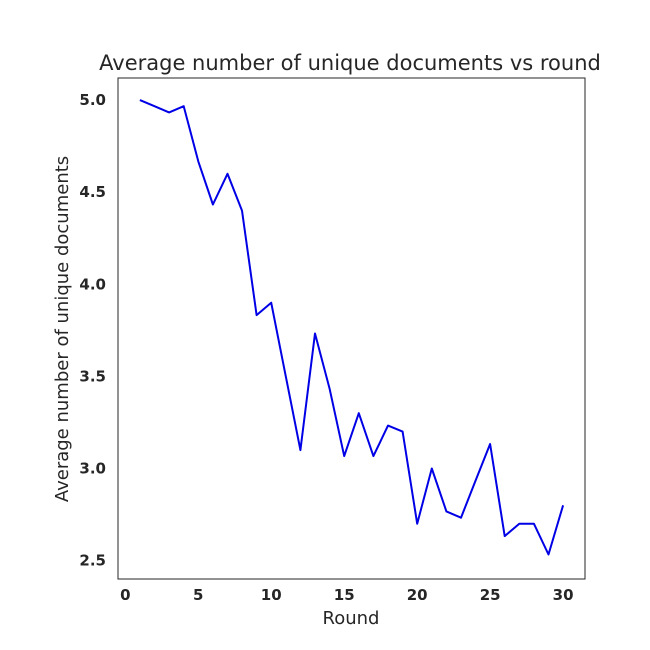 The image size is (650, 650). I want to click on x-tick-label: 25, so click(490, 595).